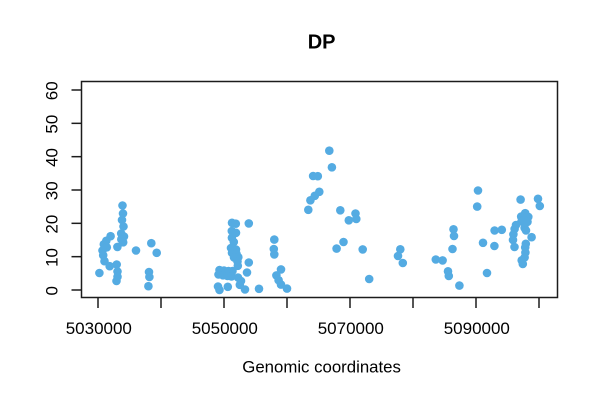  I want to click on svg-text: 5070000, so click(351, 328).